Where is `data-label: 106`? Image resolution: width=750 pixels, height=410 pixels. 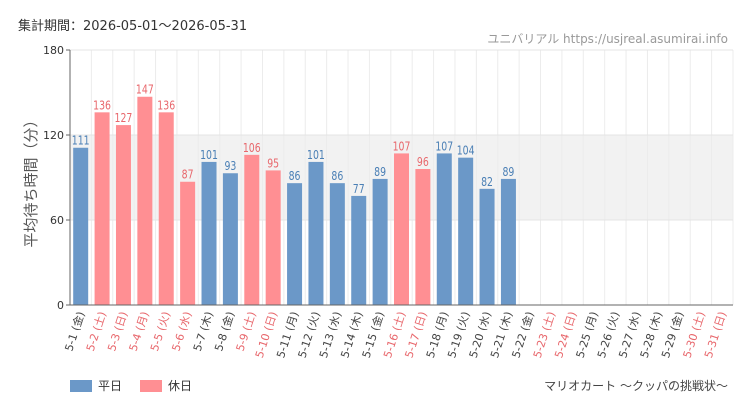
data-label: 106 is located at coordinates (252, 148).